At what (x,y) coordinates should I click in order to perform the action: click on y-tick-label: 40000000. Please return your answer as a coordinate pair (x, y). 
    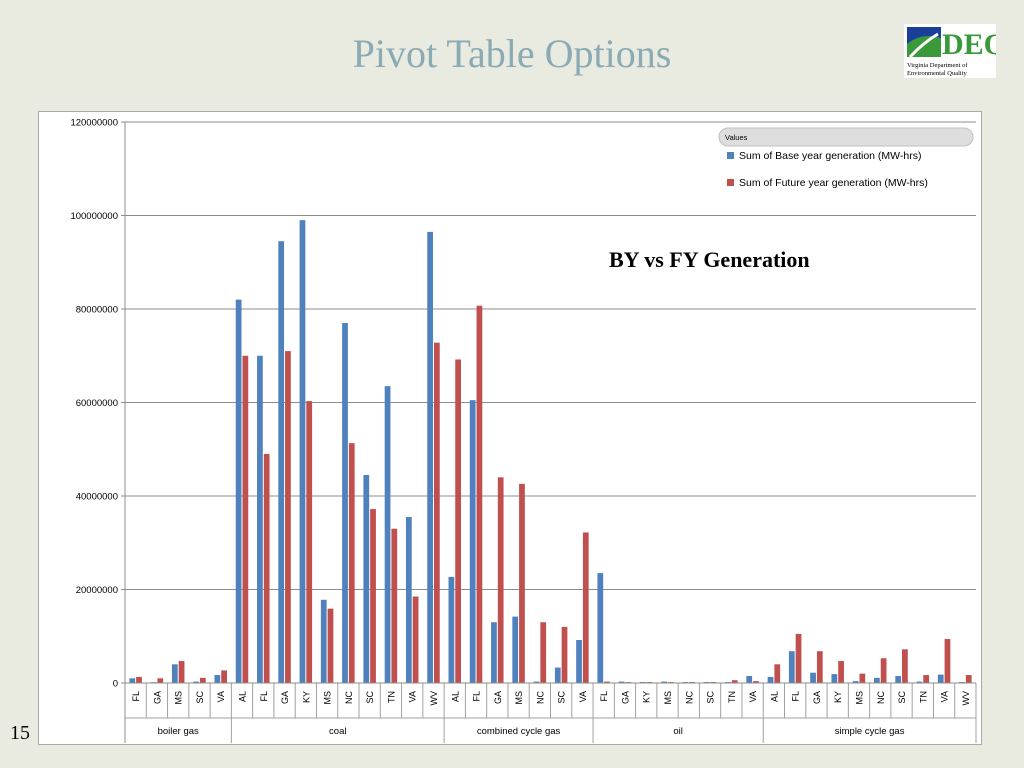
    Looking at the image, I should click on (97, 497).